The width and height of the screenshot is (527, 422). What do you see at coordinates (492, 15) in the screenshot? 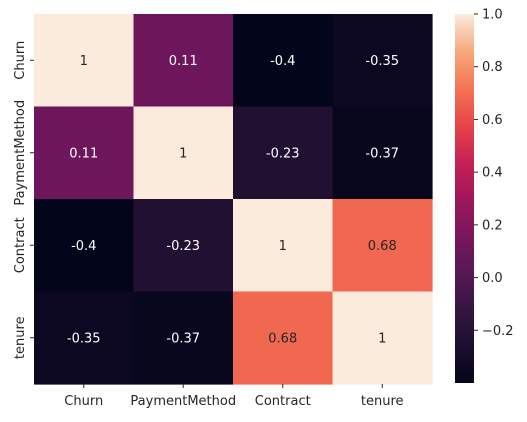
I see `colorbar-tick-label: 1.0` at bounding box center [492, 15].